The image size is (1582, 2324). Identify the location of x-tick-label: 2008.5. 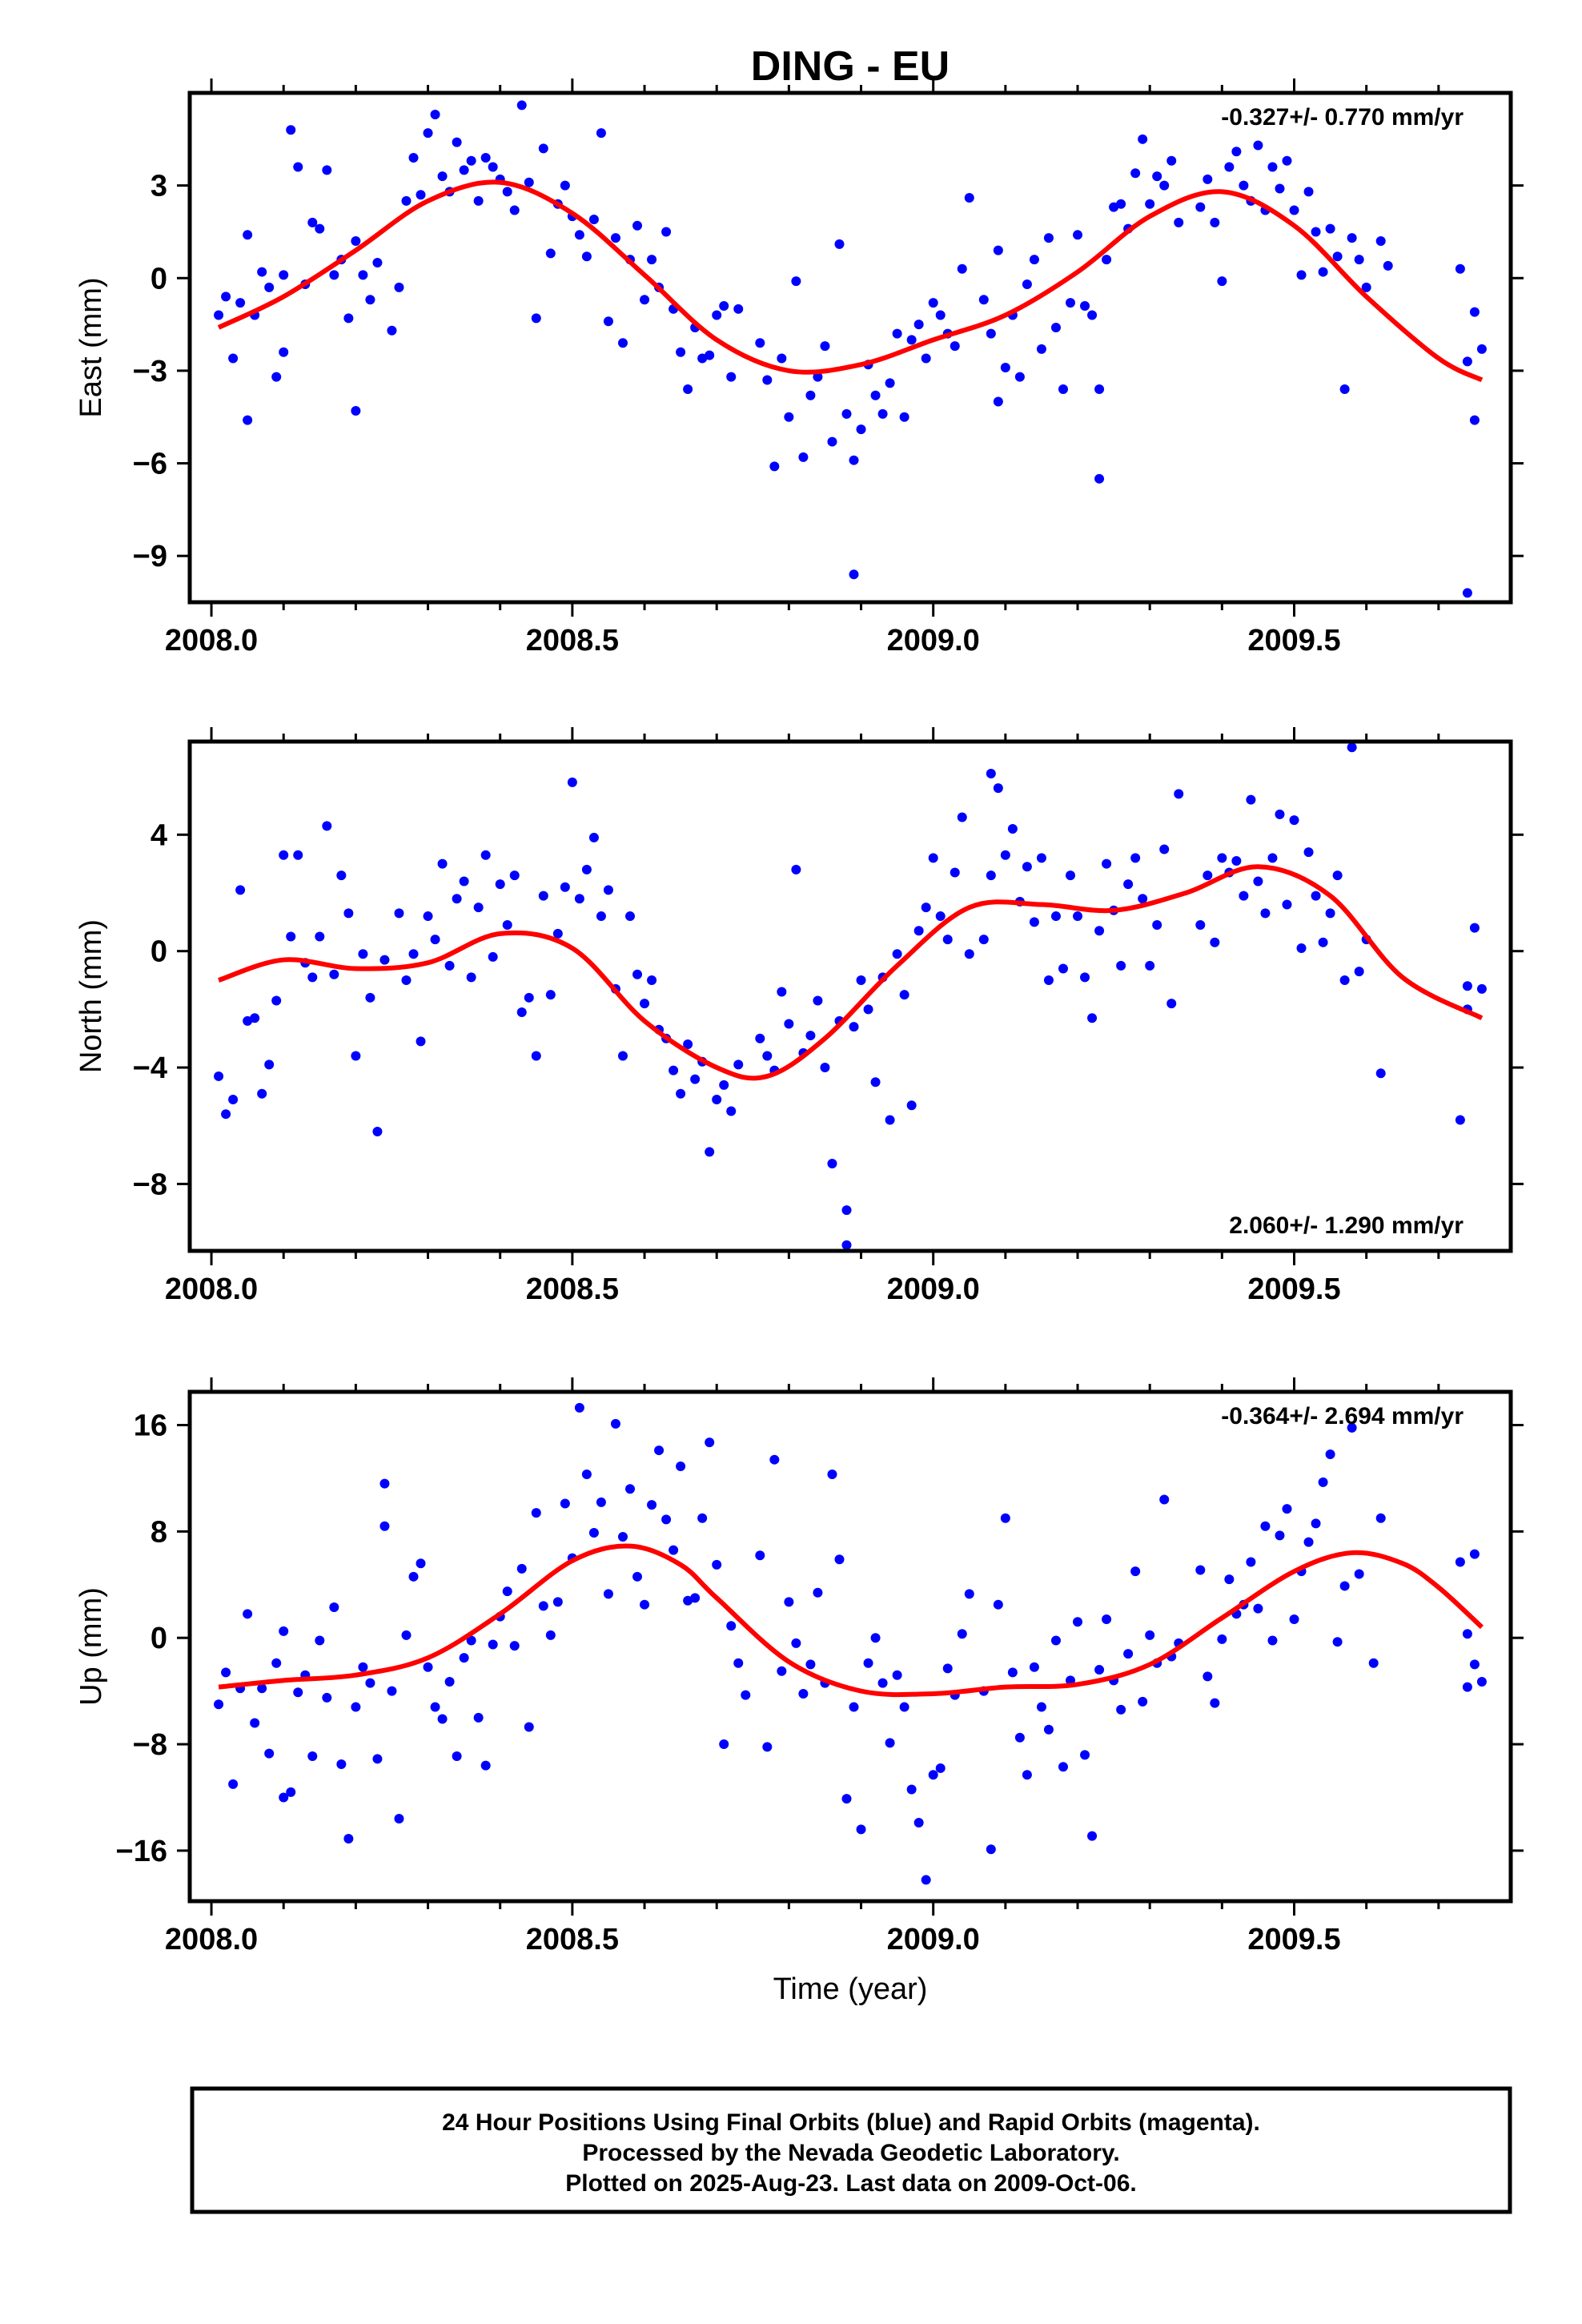
(572, 1940).